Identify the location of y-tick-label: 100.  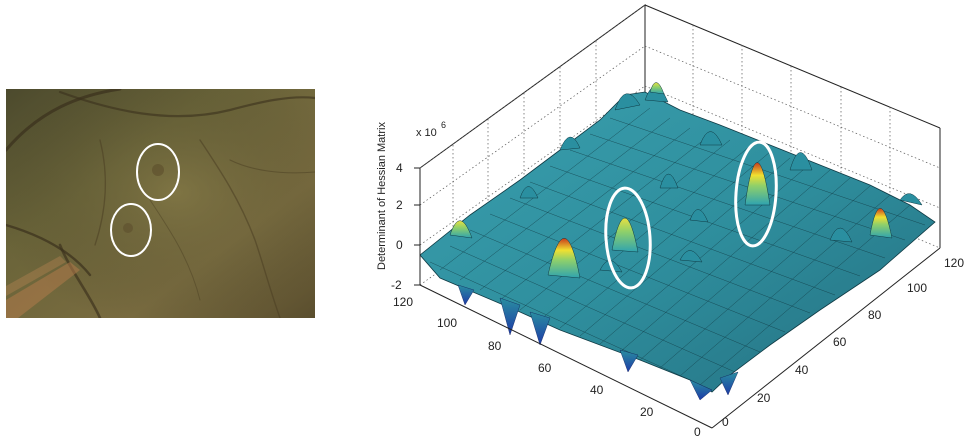
(447, 323).